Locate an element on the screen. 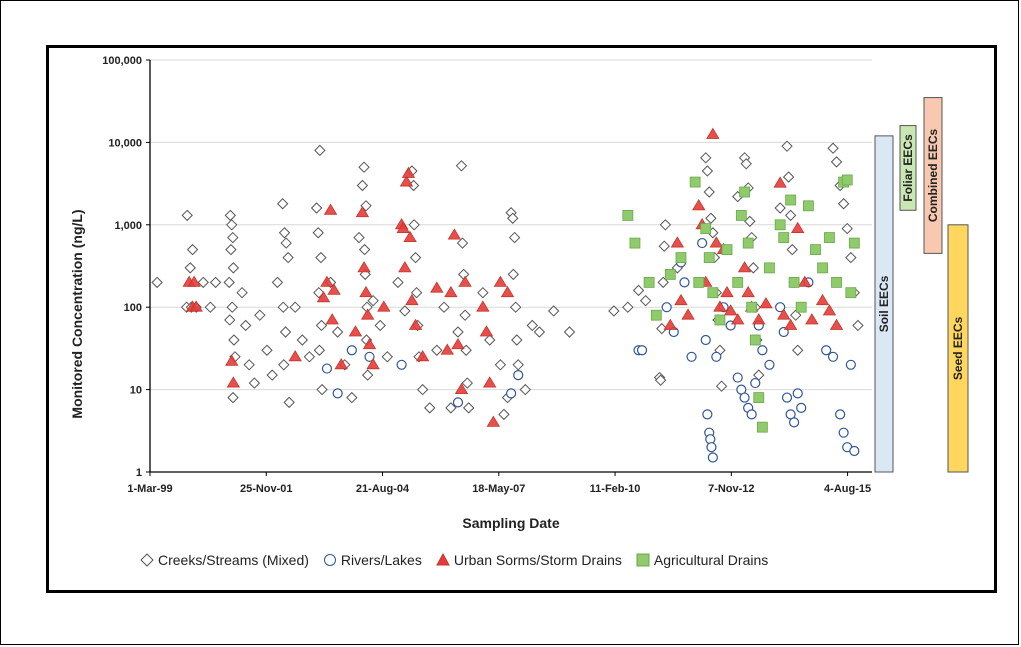 The height and width of the screenshot is (647, 1021). y-tick-label: 100,000 is located at coordinates (122, 61).